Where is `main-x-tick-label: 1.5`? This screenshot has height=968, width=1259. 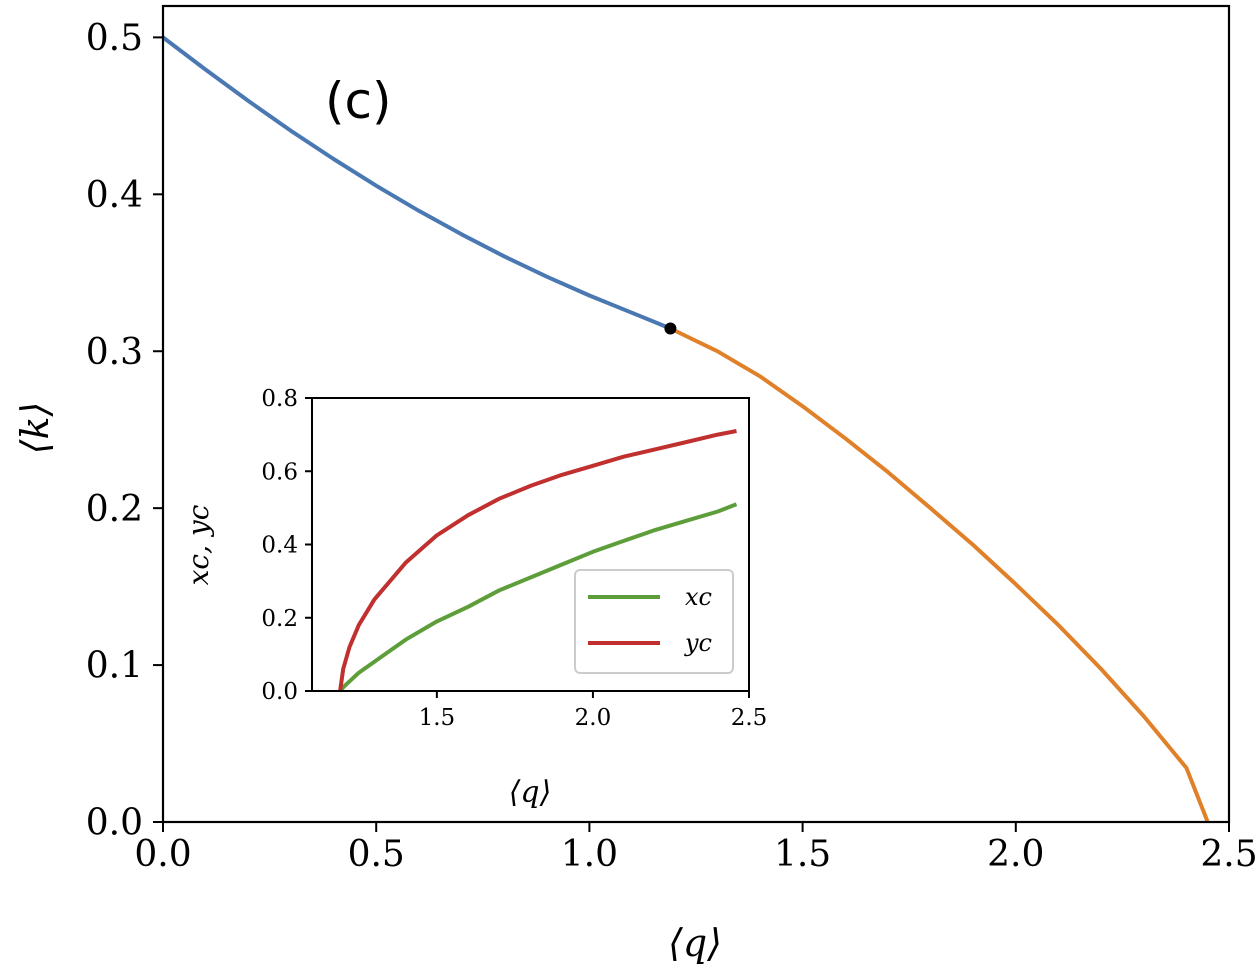 main-x-tick-label: 1.5 is located at coordinates (802, 854).